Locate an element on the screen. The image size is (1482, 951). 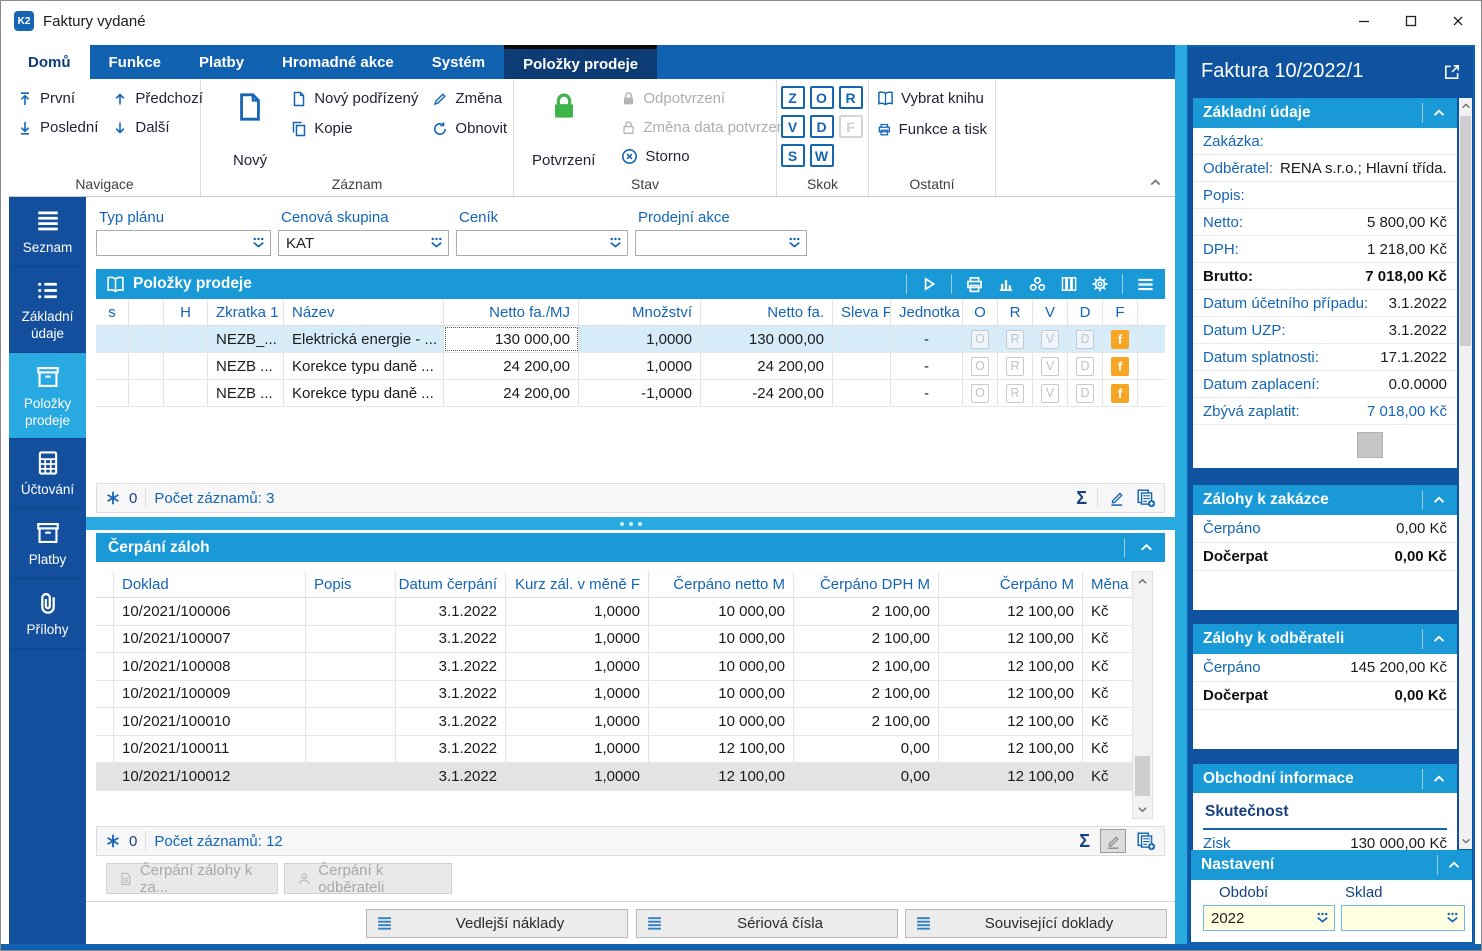
cerpani-odberatel-button: Čerpání k odběrateli is located at coordinates (368, 879).